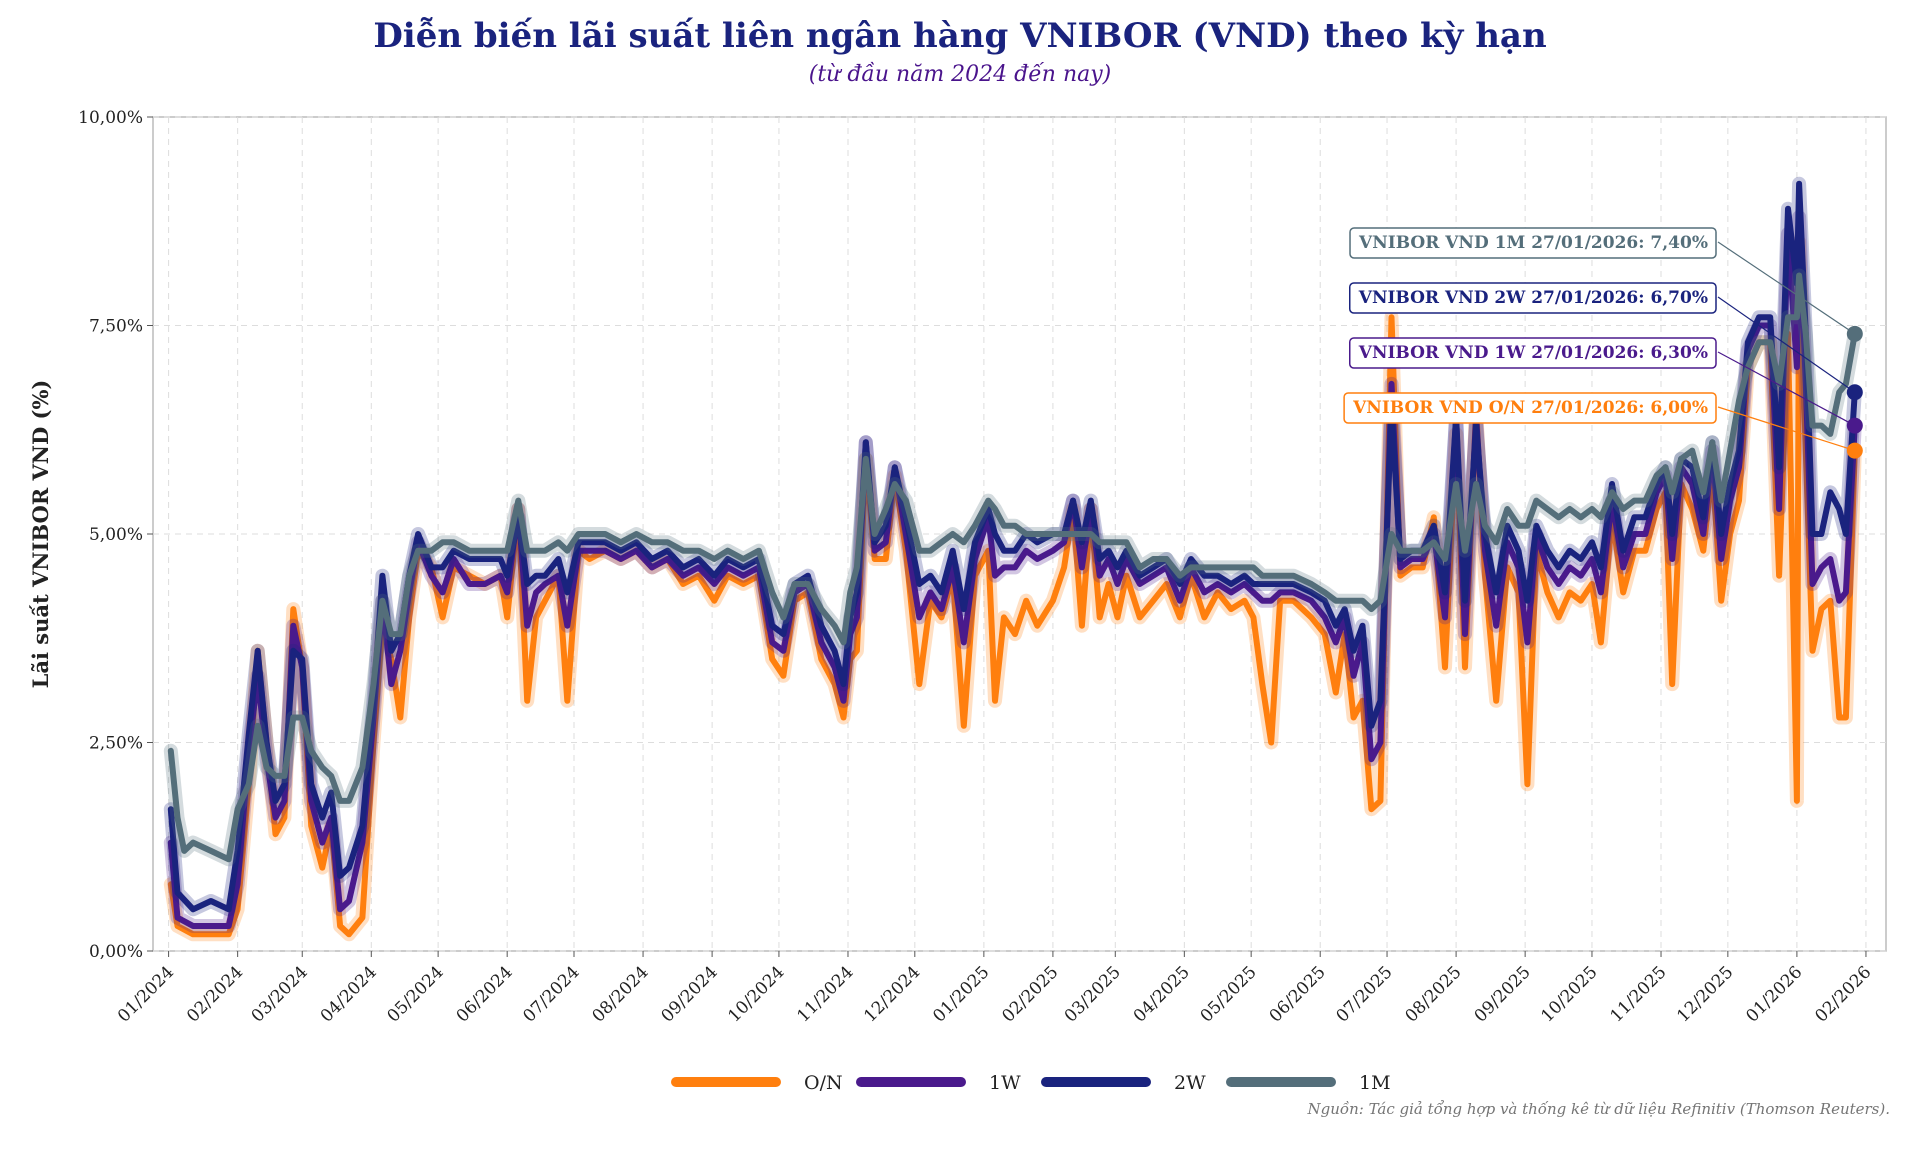 The height and width of the screenshot is (1152, 1920). Describe the element at coordinates (116, 327) in the screenshot. I see `y-tick-label: 7,50%` at that location.